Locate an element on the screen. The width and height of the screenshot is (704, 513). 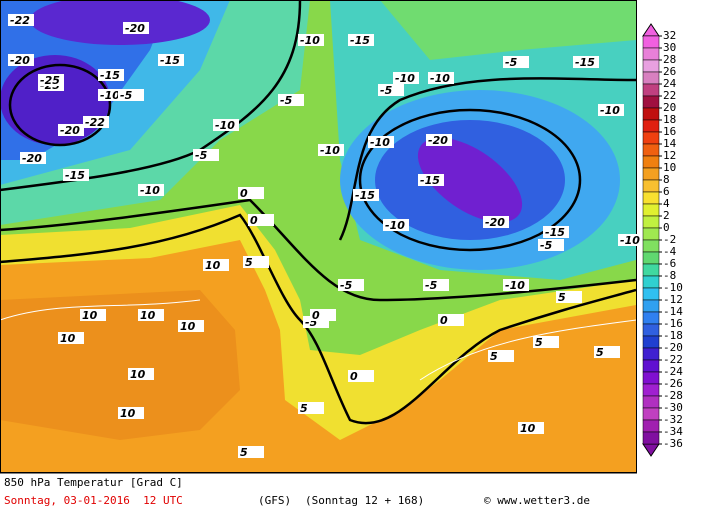
footer-date: Sonntag, 03-01-2016 12 UTC is located at coordinates (93, 500).